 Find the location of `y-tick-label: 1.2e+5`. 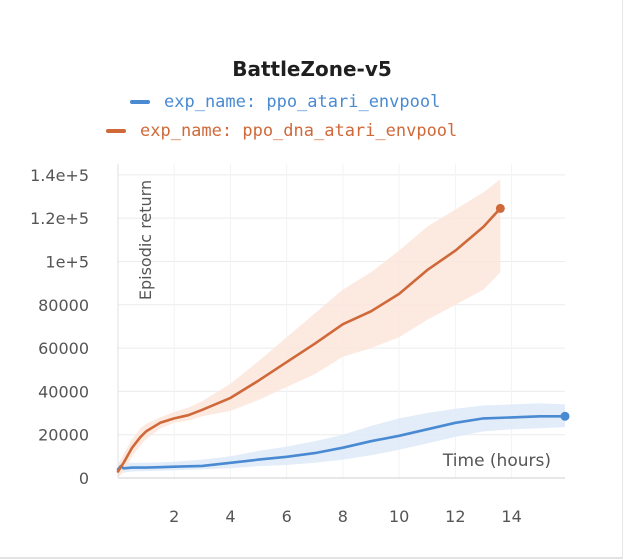

y-tick-label: 1.2e+5 is located at coordinates (59, 218).